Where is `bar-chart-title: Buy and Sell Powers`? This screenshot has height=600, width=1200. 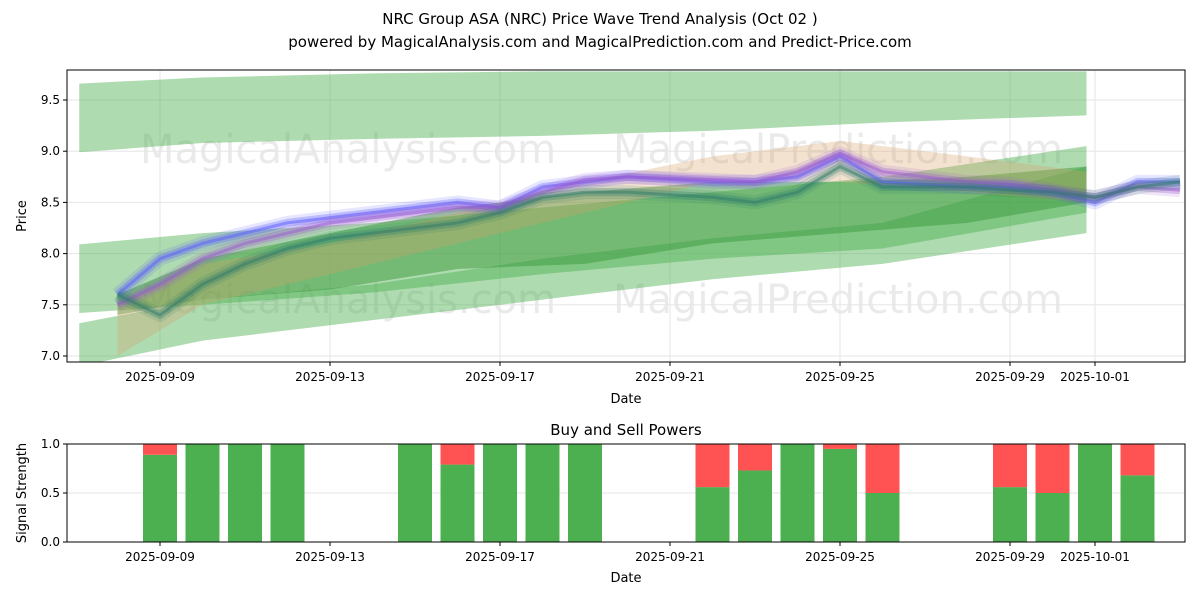
bar-chart-title: Buy and Sell Powers is located at coordinates (626, 430).